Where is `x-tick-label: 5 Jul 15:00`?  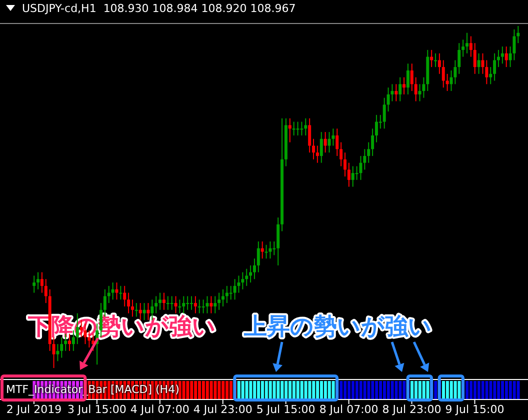 x-tick-label: 5 Jul 15:00 is located at coordinates (286, 409).